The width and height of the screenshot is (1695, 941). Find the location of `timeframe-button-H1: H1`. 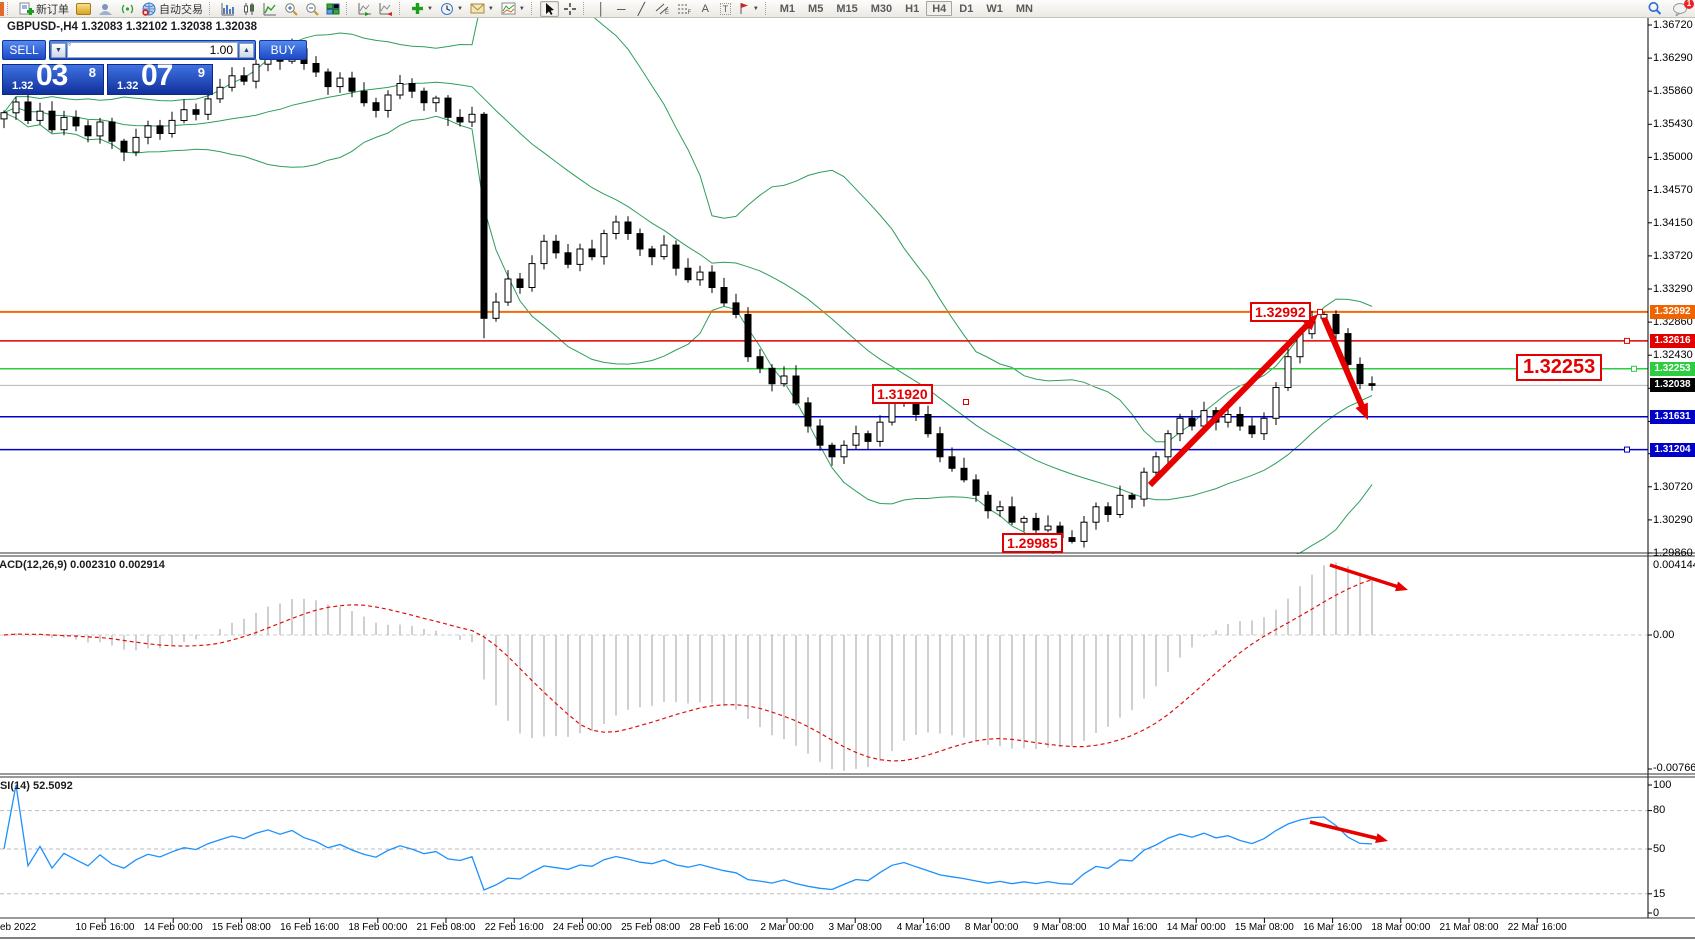

timeframe-button-H1: H1 is located at coordinates (912, 8).